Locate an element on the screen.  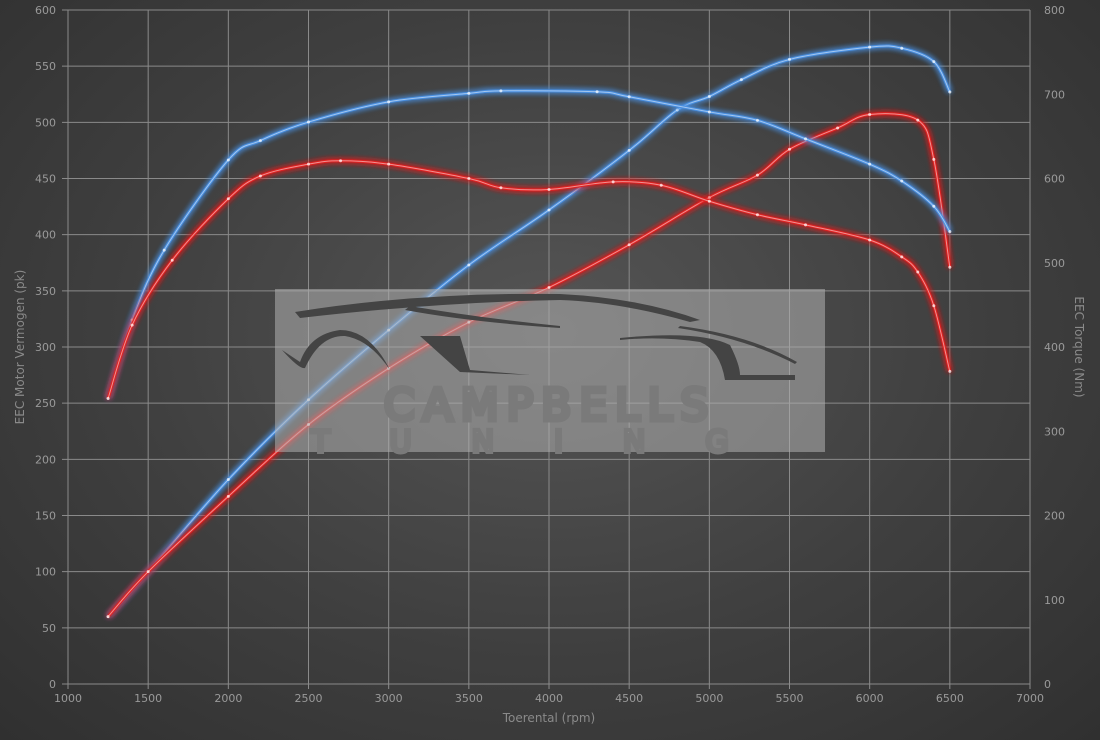
x-tick-label: 3500 is located at coordinates (469, 698).